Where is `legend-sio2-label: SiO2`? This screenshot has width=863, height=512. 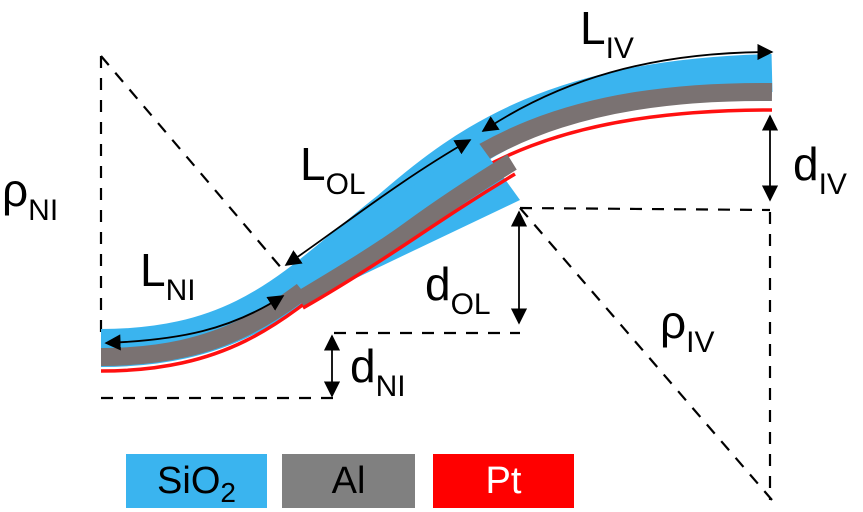 legend-sio2-label: SiO2 is located at coordinates (196, 483).